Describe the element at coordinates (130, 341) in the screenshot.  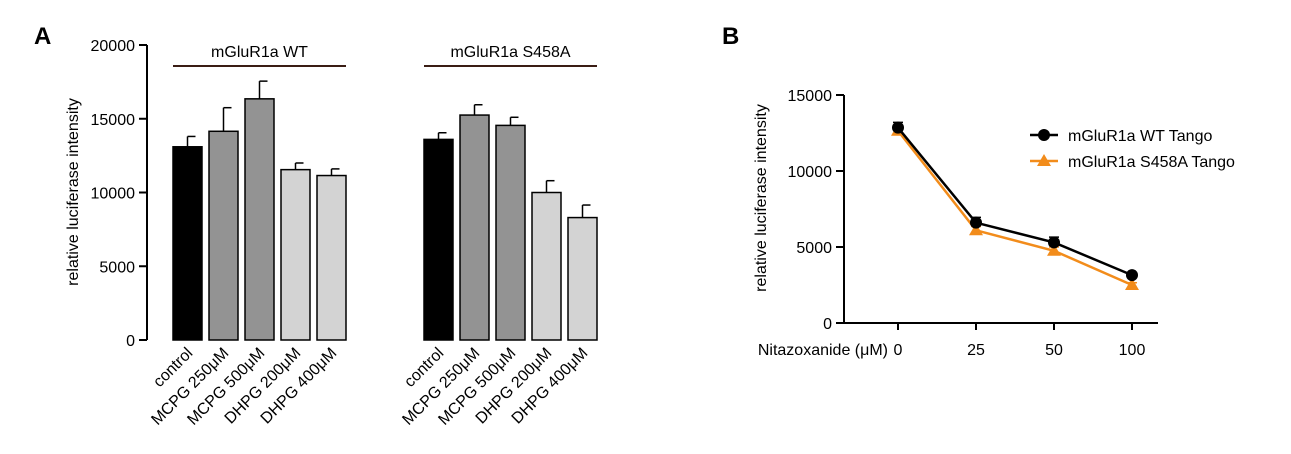
I see `panel-a-y-tick-label: 0` at that location.